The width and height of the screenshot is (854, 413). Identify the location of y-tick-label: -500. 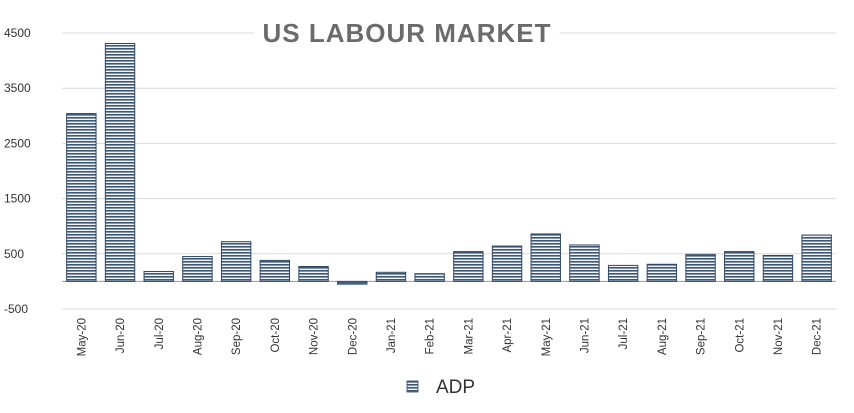
(16, 309).